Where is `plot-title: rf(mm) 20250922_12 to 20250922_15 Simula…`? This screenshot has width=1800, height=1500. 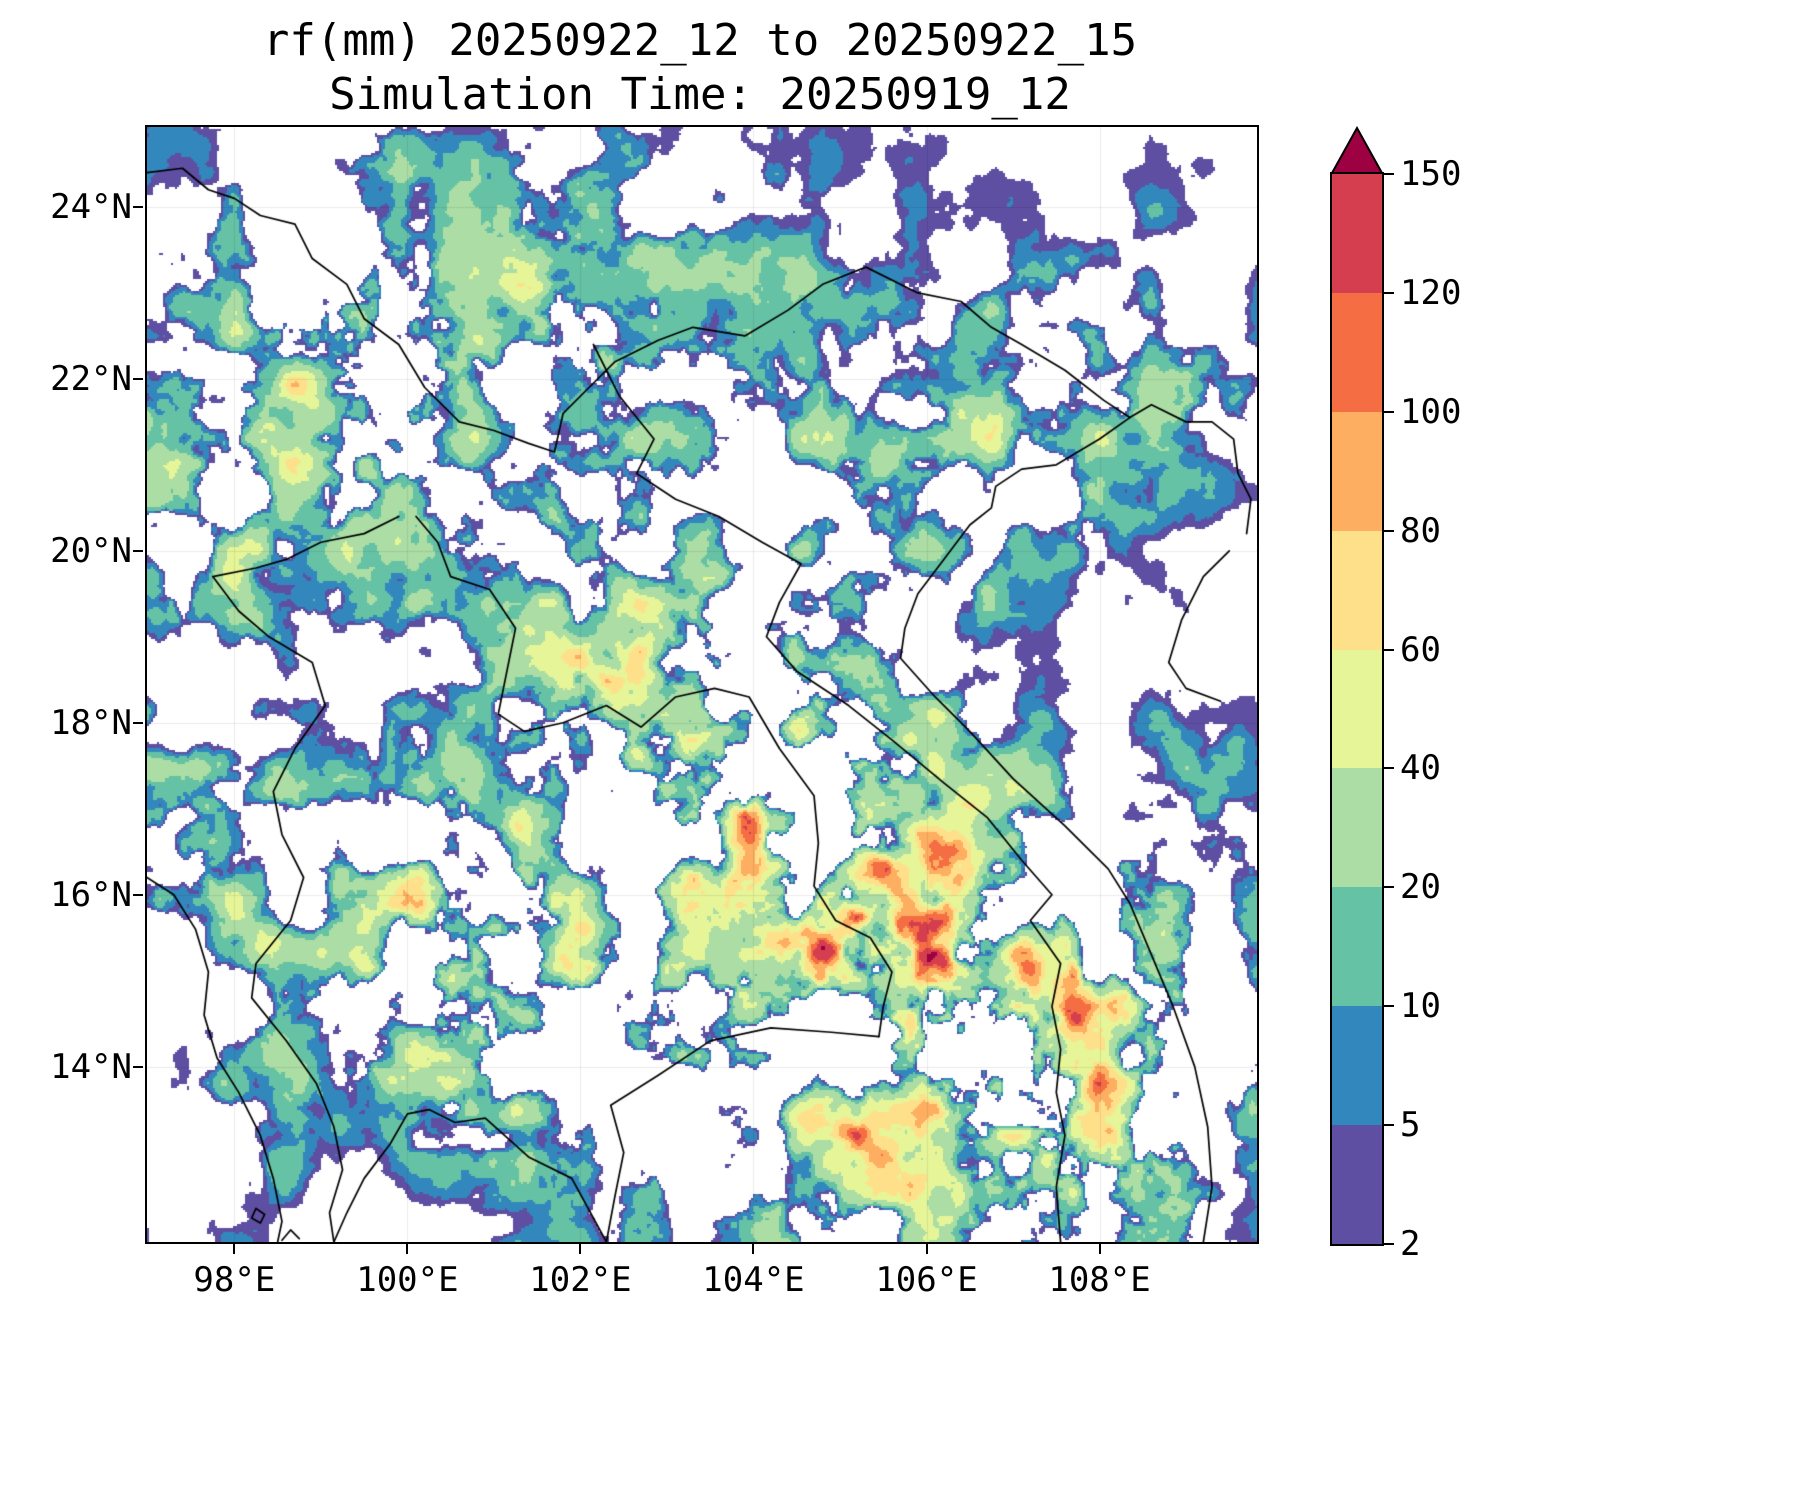 plot-title: rf(mm) 20250922_12 to 20250922_15 Simula… is located at coordinates (700, 67).